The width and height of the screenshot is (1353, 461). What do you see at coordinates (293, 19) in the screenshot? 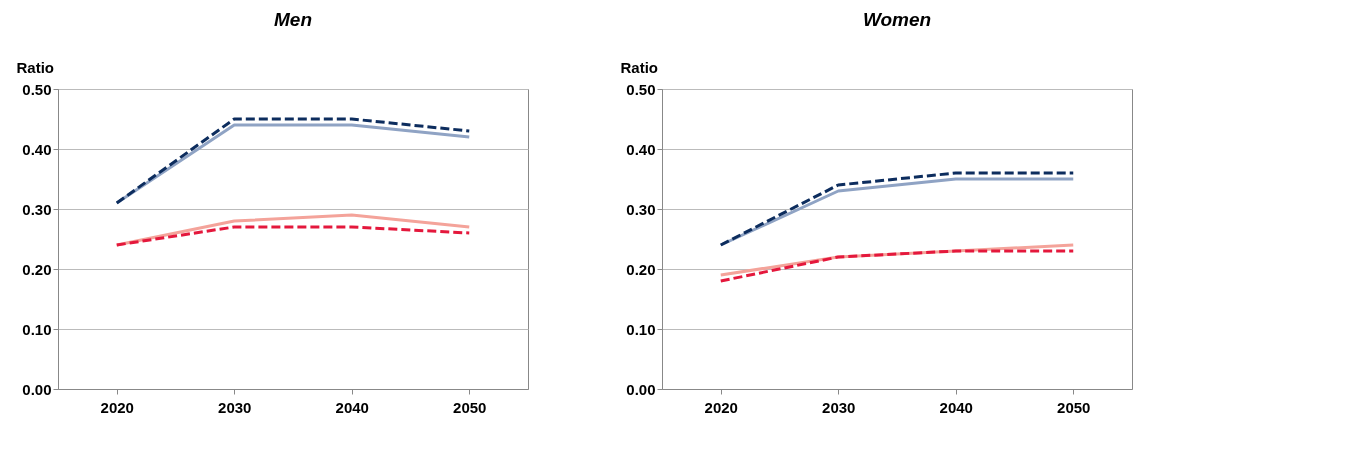
I see `chart-title: Men` at bounding box center [293, 19].